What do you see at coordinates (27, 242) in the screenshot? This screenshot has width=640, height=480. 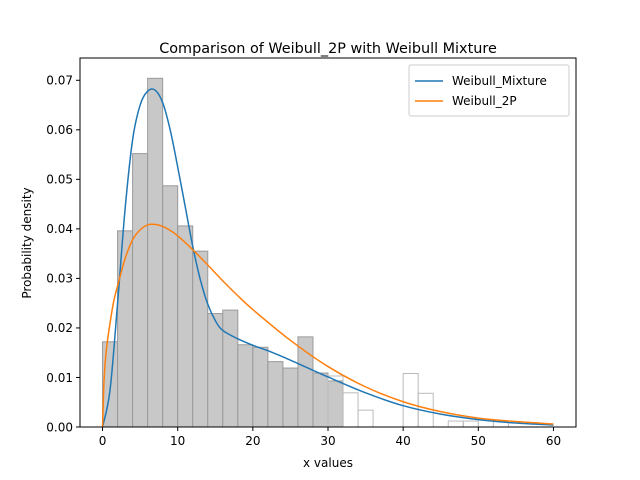 I see `y-axis-label: Probability density` at bounding box center [27, 242].